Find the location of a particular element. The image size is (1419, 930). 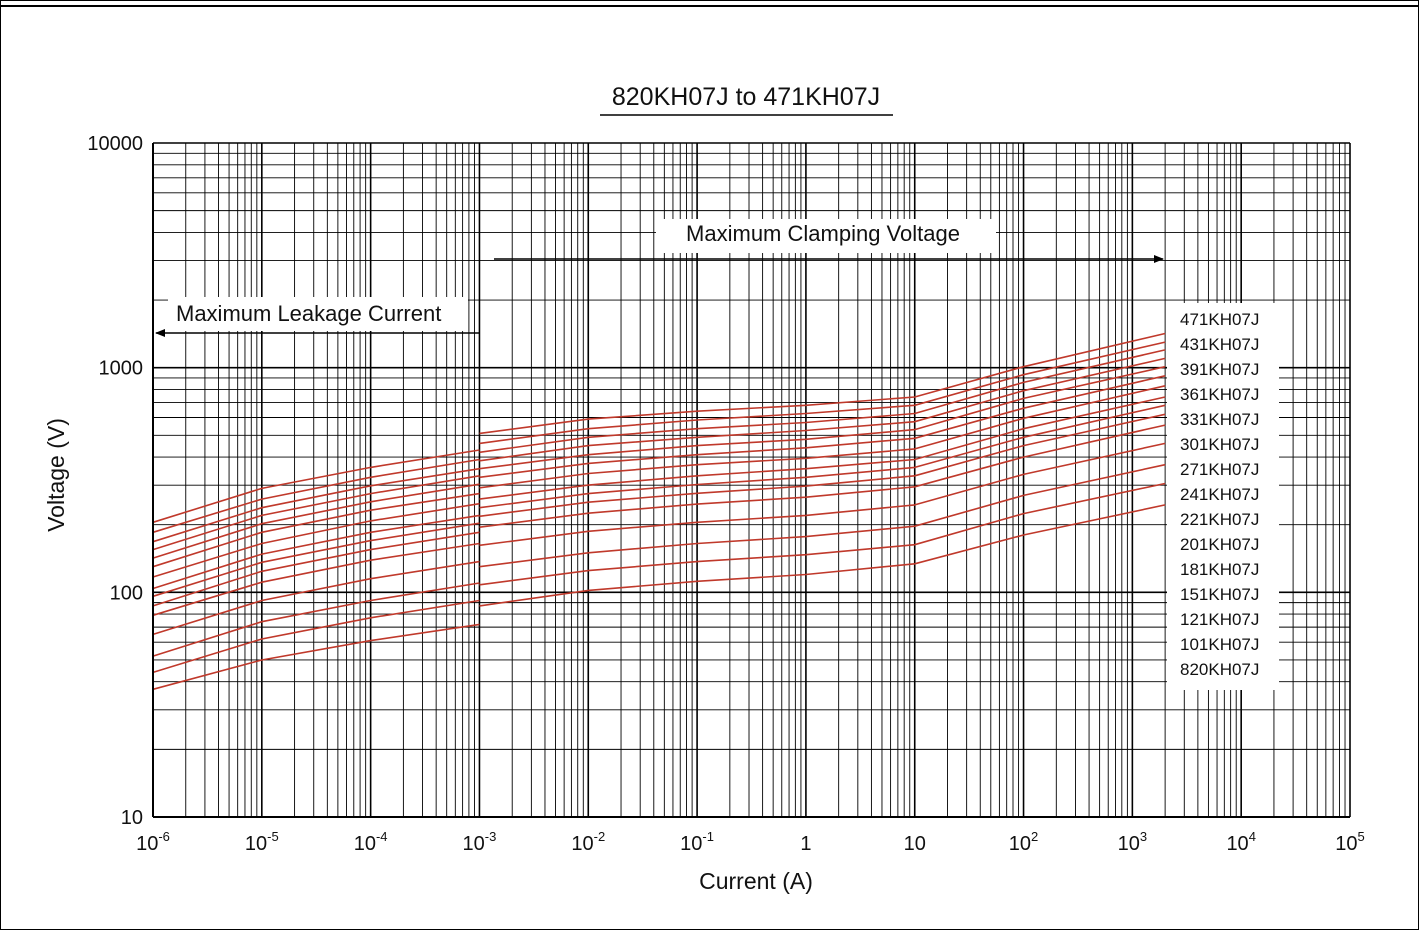

series-line-clamping-331kh07j is located at coordinates (822, 417).